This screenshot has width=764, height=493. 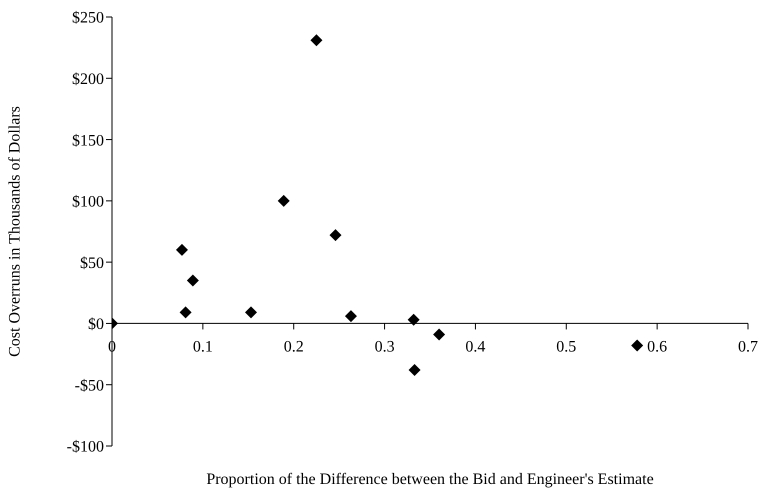 I want to click on x-tick-label: 0.4, so click(x=475, y=347).